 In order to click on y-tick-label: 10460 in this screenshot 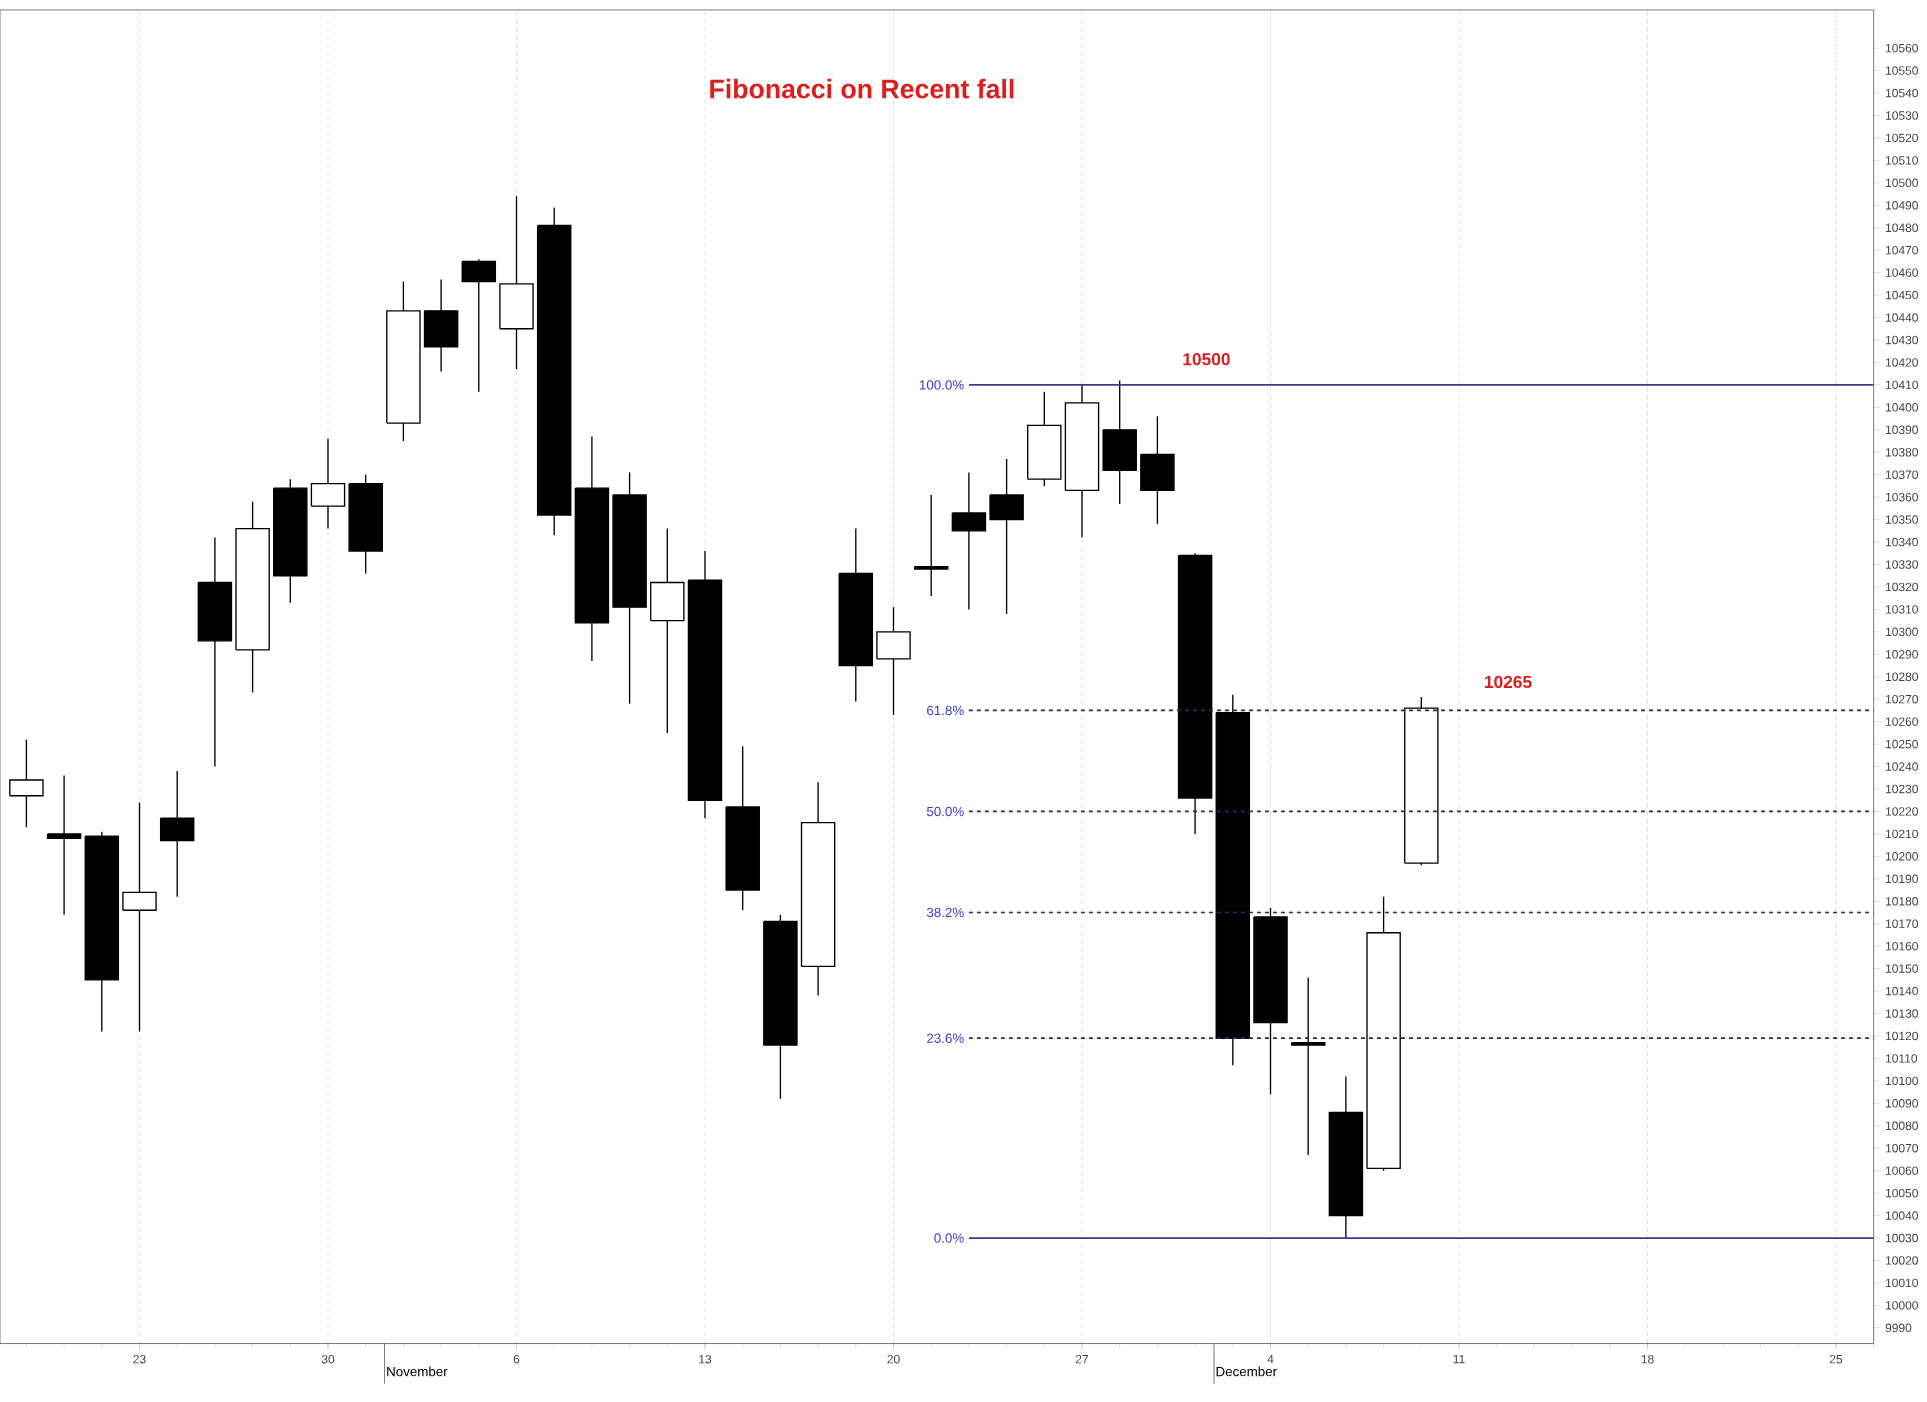, I will do `click(1902, 272)`.